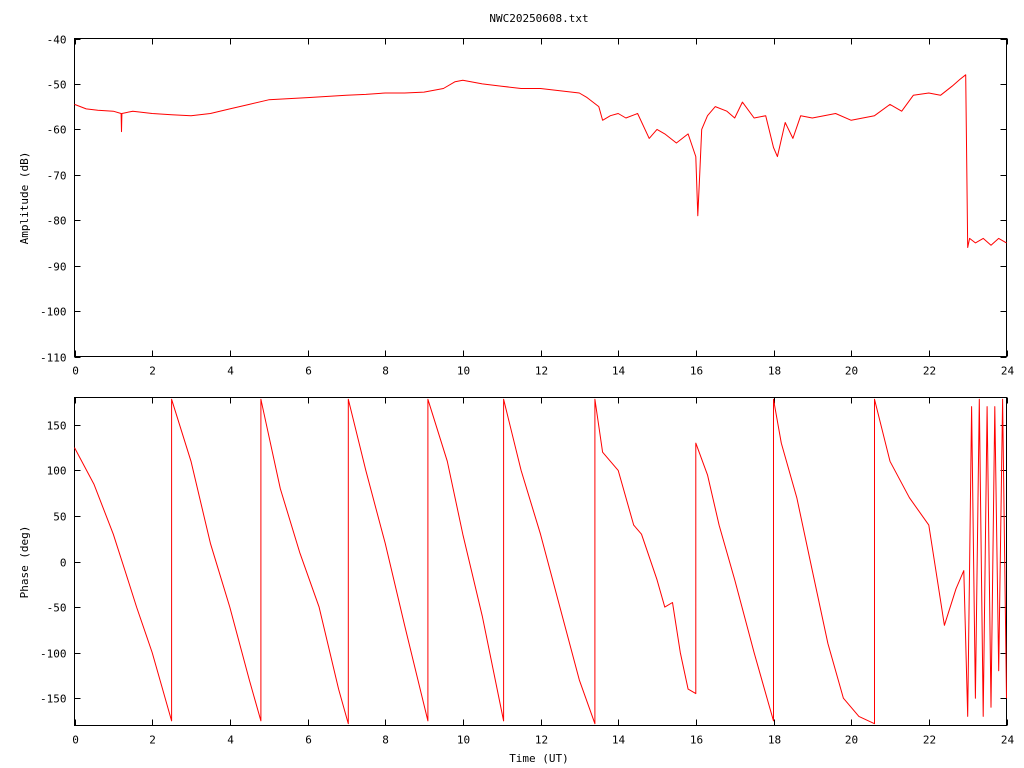  I want to click on phase-x-tick-label: 16, so click(696, 740).